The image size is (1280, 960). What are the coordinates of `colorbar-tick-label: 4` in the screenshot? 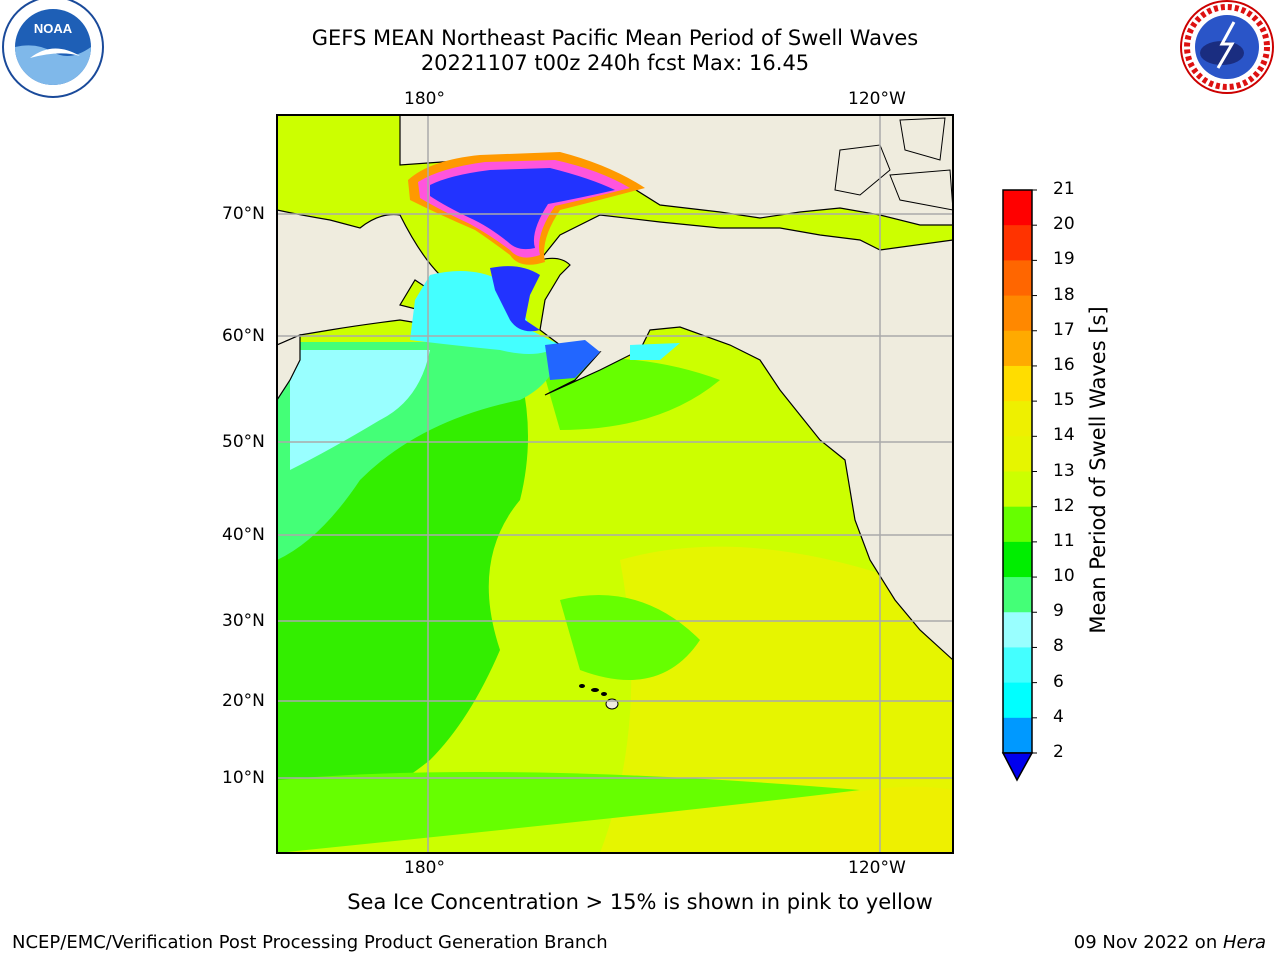 It's located at (1058, 716).